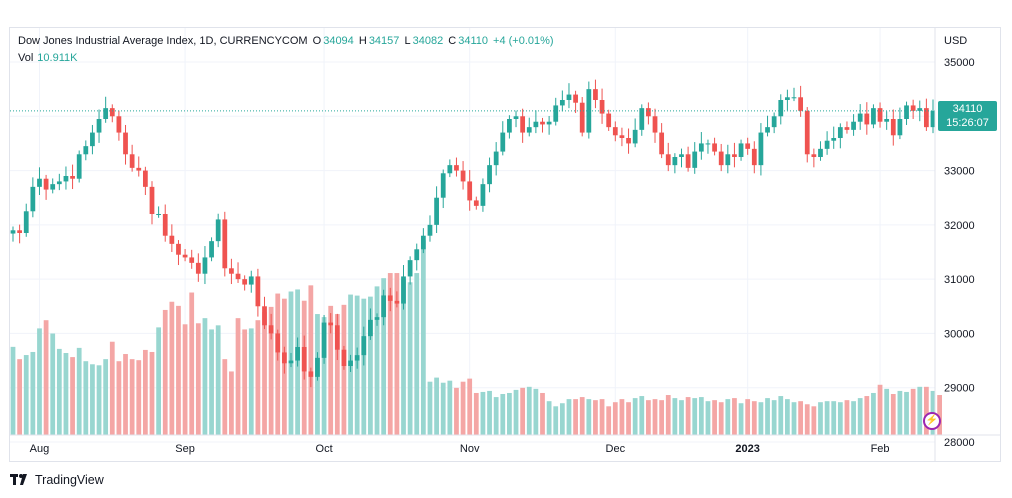 This screenshot has height=498, width=1012. I want to click on tradingview-brand: TradingView, so click(57, 480).